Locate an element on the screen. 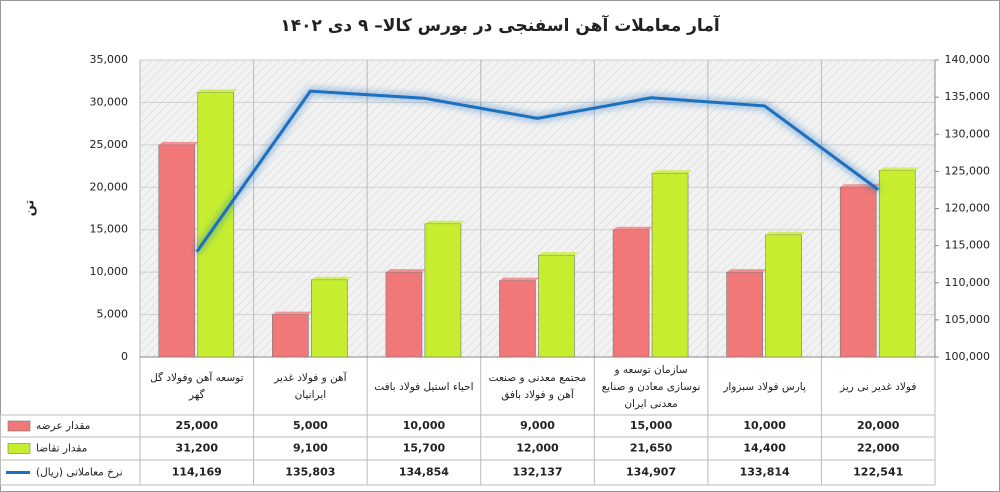  table-value: 135,803 is located at coordinates (310, 472).